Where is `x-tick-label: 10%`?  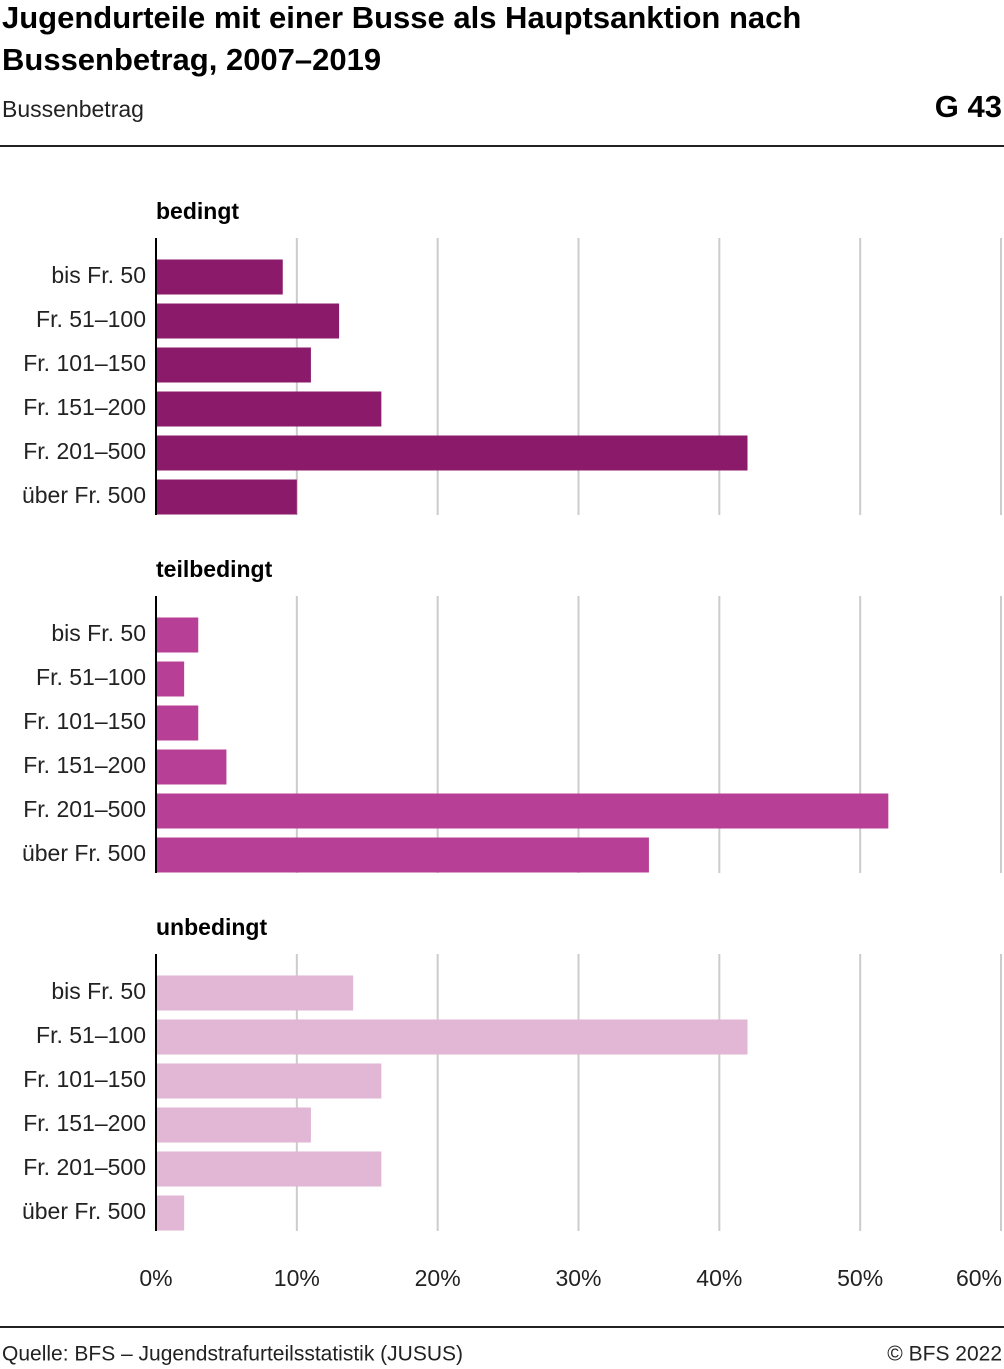
x-tick-label: 10% is located at coordinates (297, 1278).